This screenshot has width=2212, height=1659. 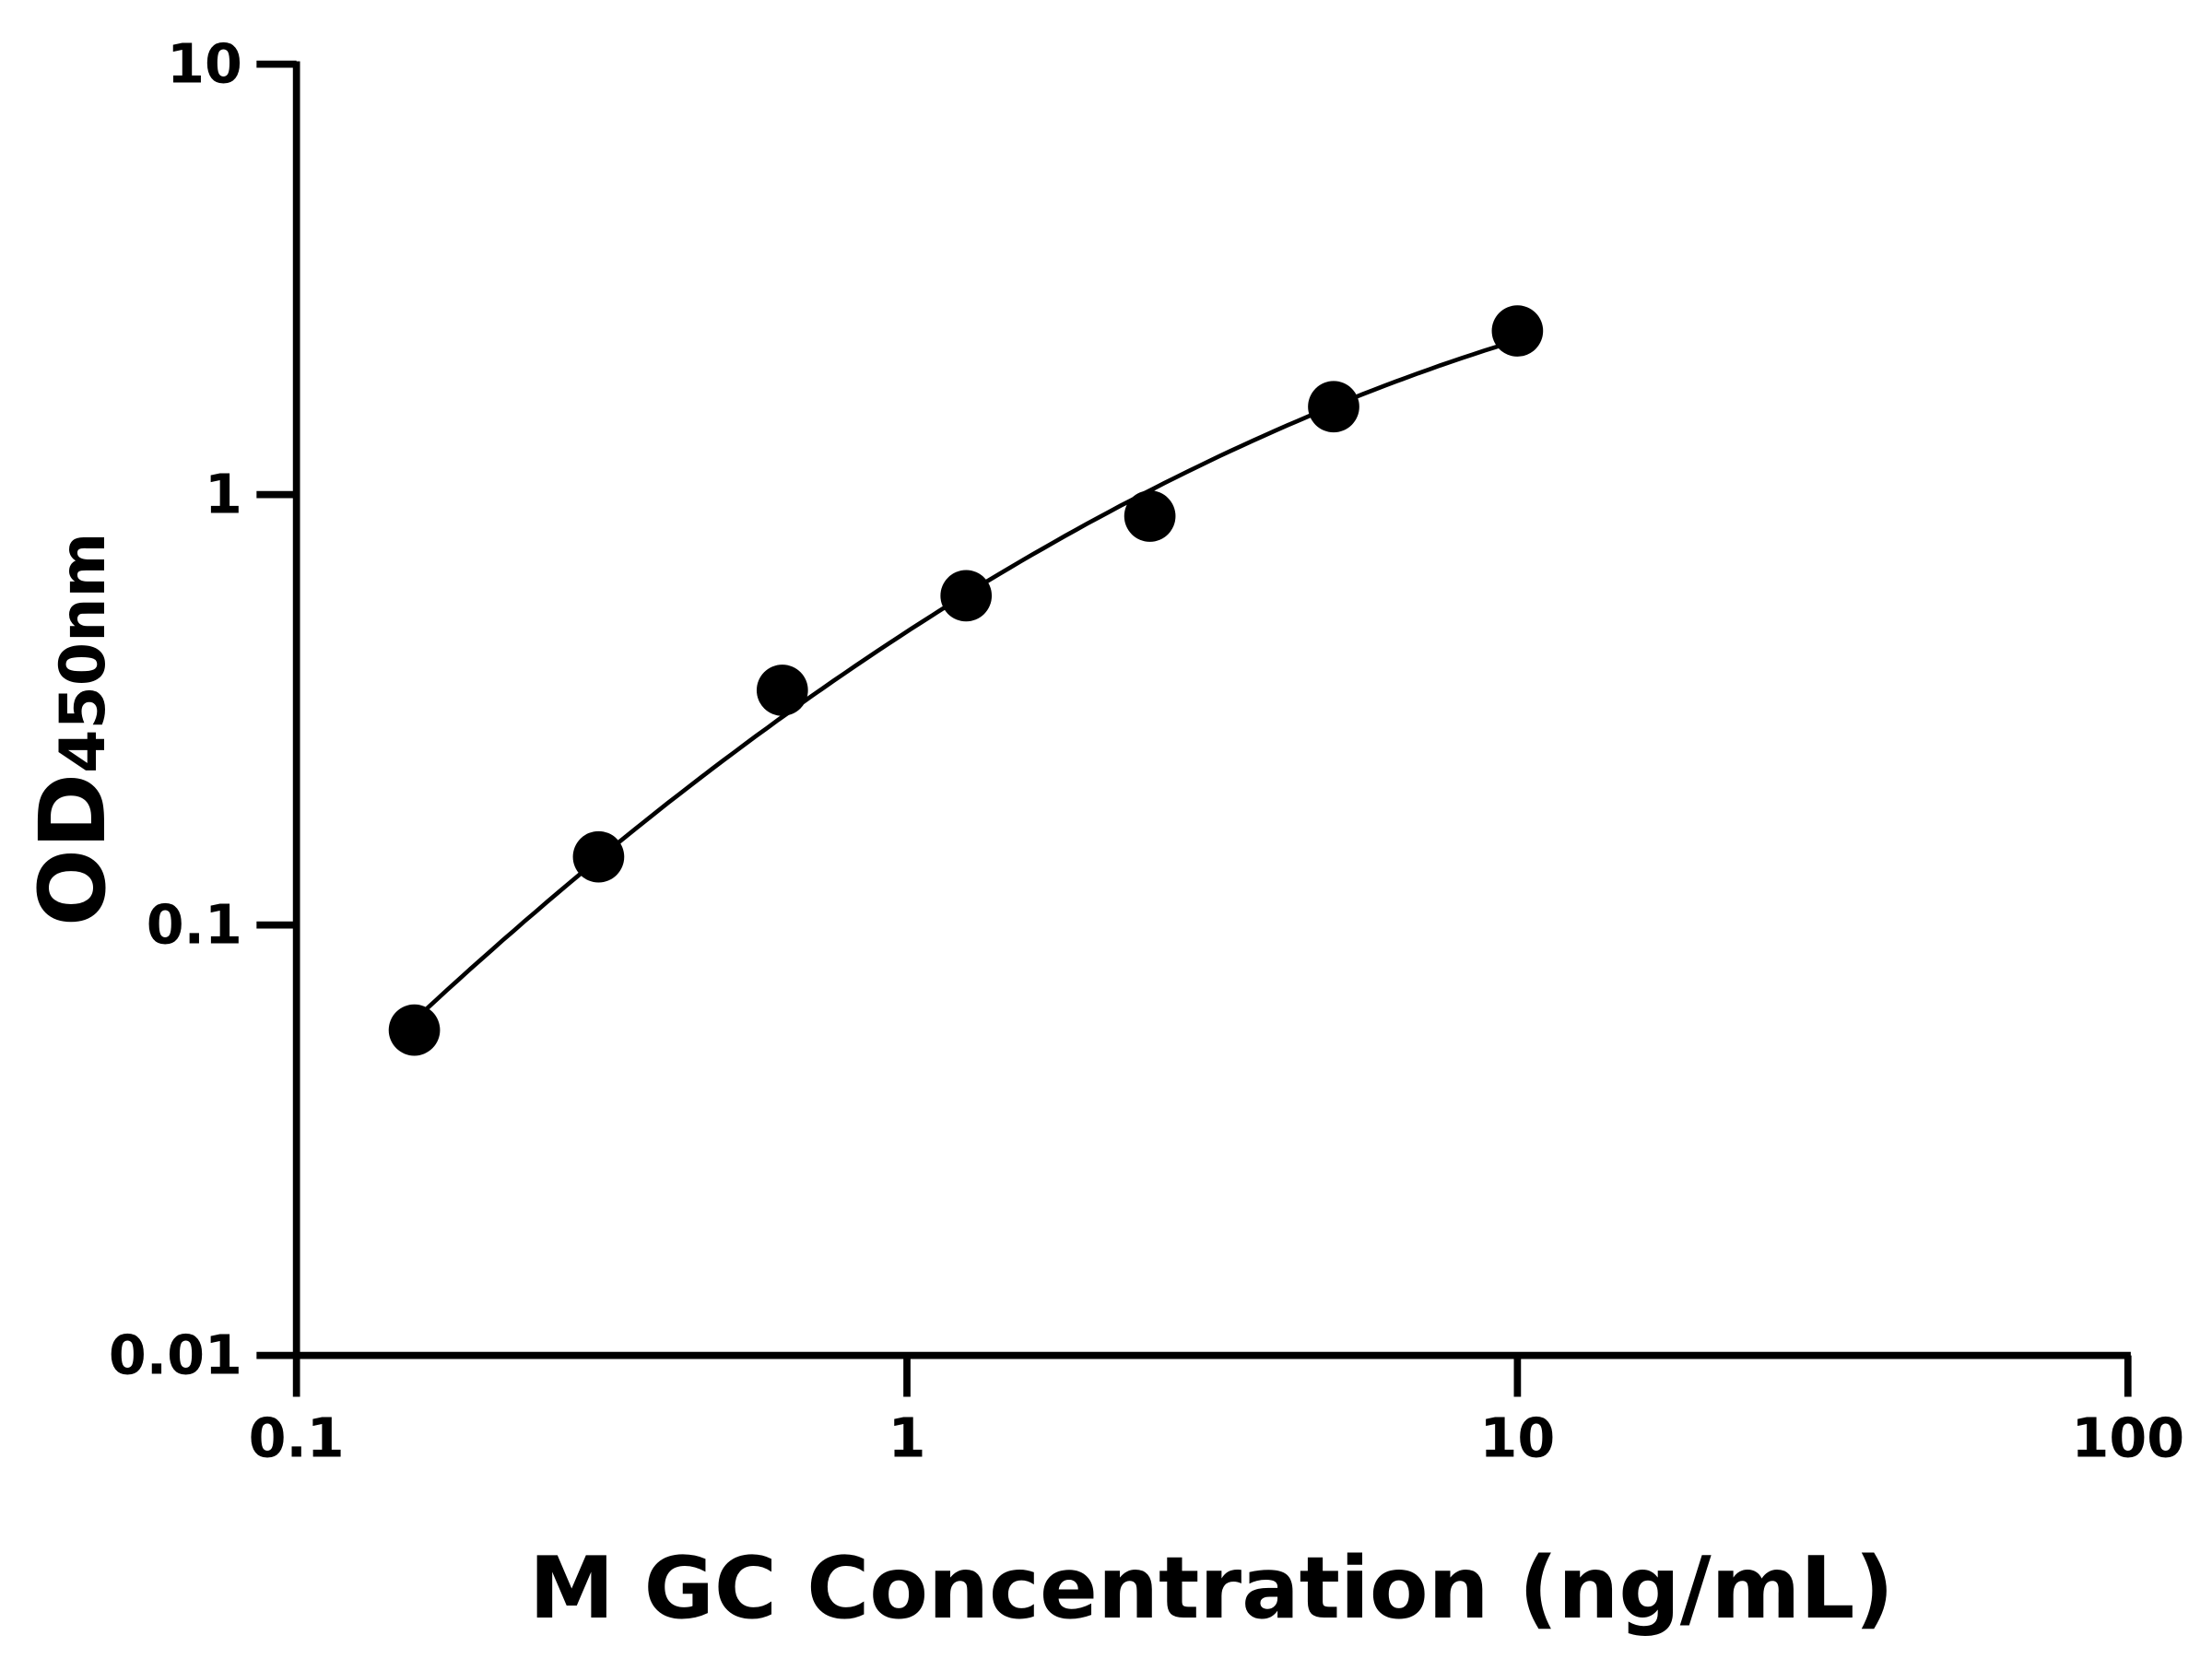 What do you see at coordinates (2127, 1437) in the screenshot?
I see `x-tick-label: 100` at bounding box center [2127, 1437].